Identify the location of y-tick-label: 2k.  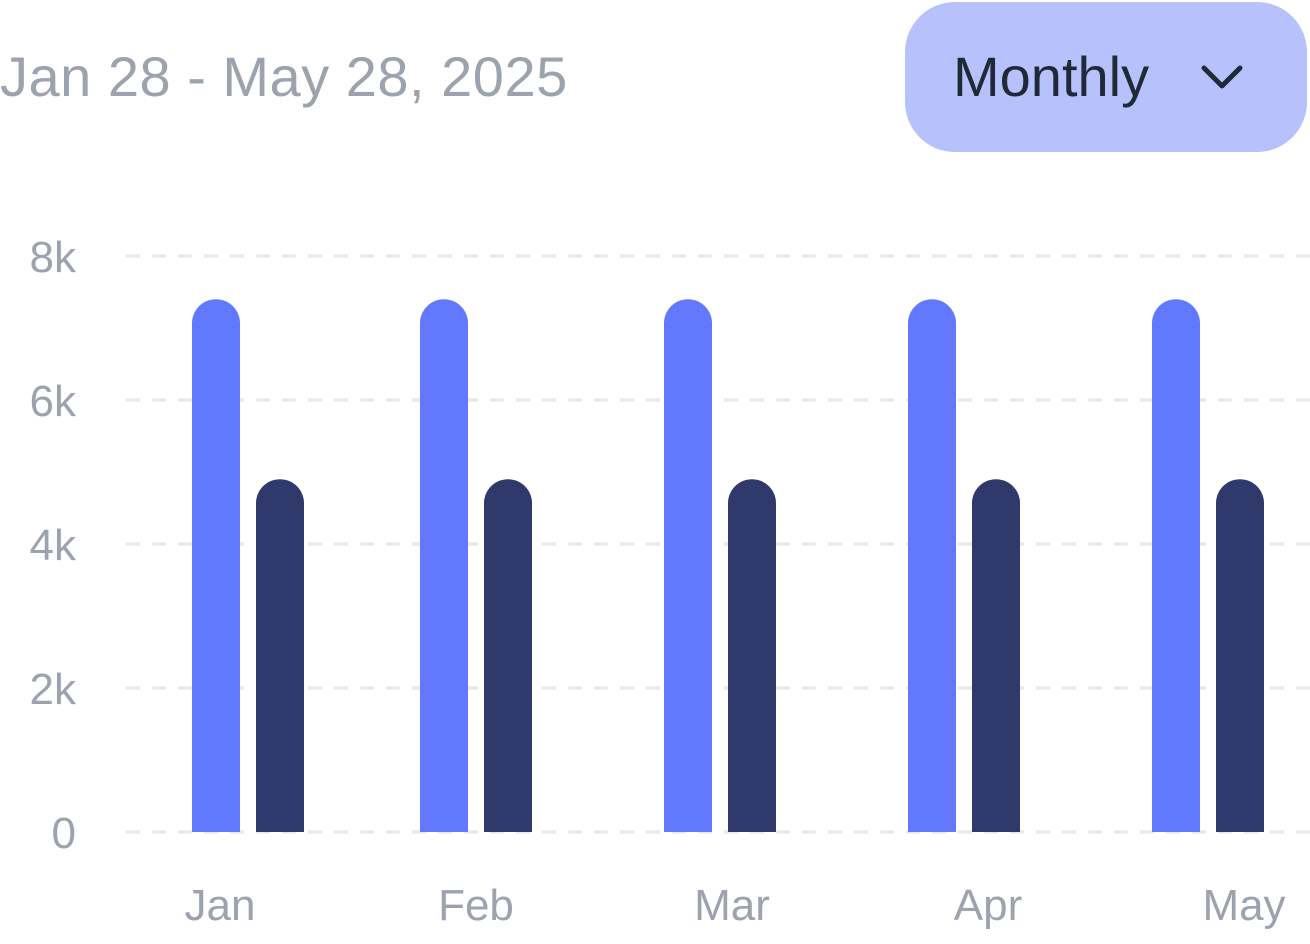
(53, 689).